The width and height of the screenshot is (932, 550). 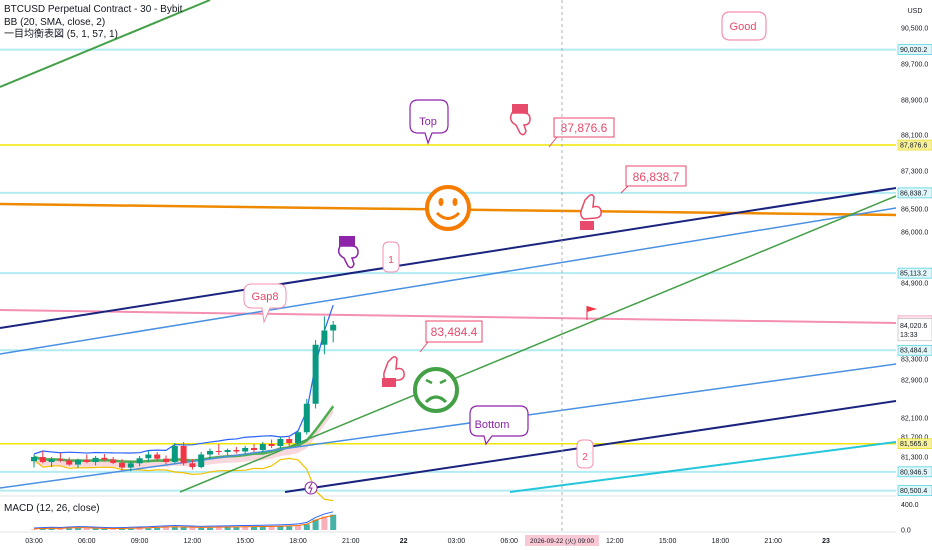 I want to click on price-tick-label: 83,300.0, so click(x=914, y=360).